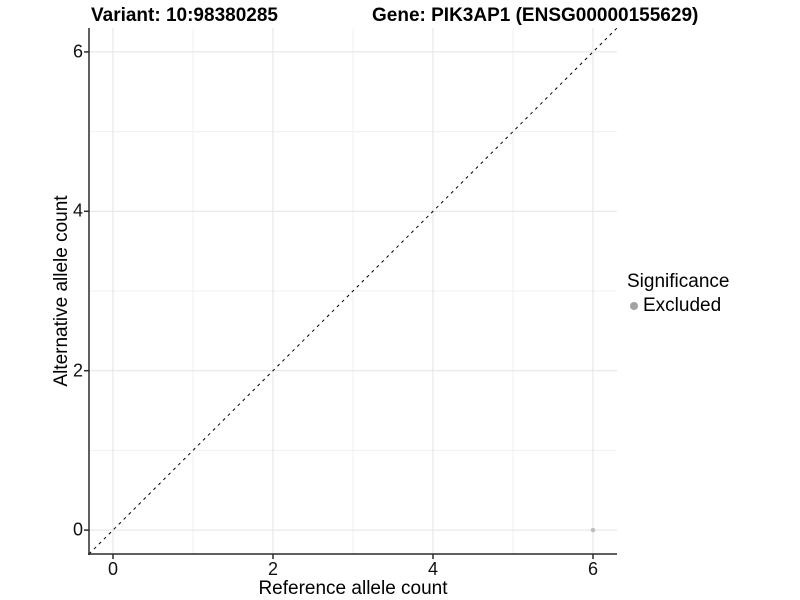 Image resolution: width=800 pixels, height=600 pixels. Describe the element at coordinates (634, 306) in the screenshot. I see `legend-point-icon` at that location.